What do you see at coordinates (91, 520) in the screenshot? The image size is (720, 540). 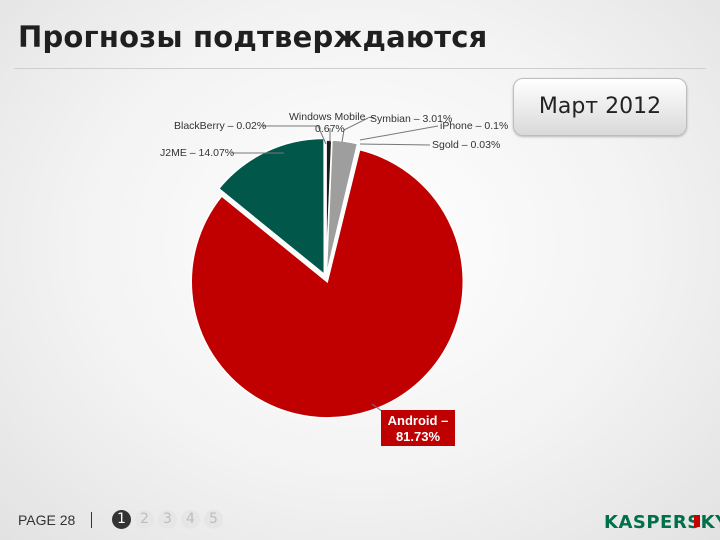 I see `footer-separator` at bounding box center [91, 520].